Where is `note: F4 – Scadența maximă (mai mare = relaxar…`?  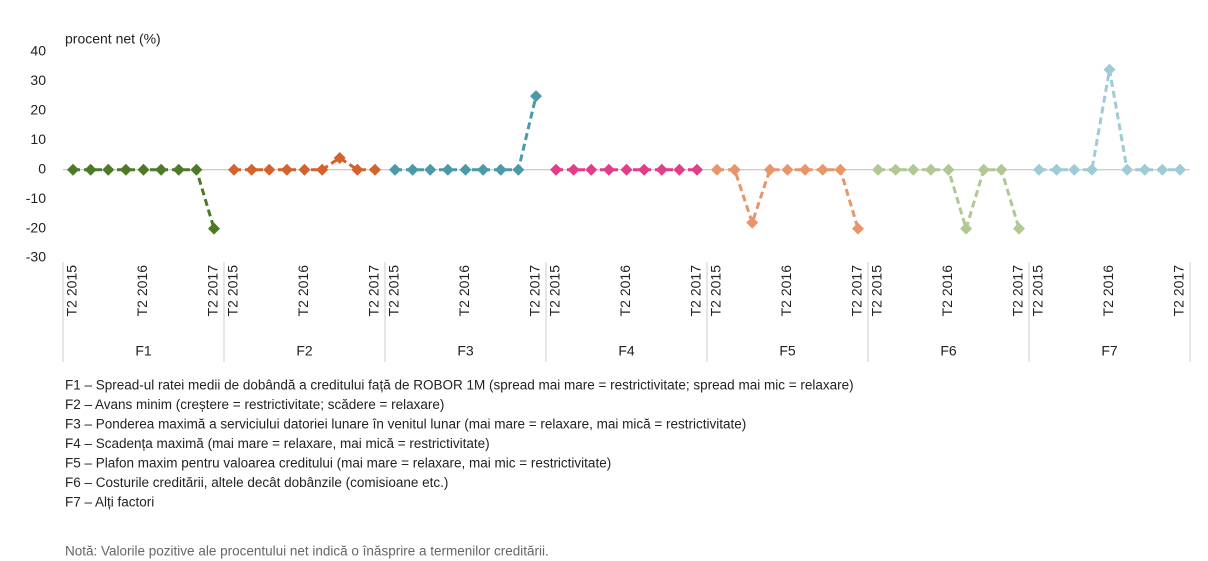
note: F4 – Scadența maximă (mai mare = relaxar… is located at coordinates (277, 443).